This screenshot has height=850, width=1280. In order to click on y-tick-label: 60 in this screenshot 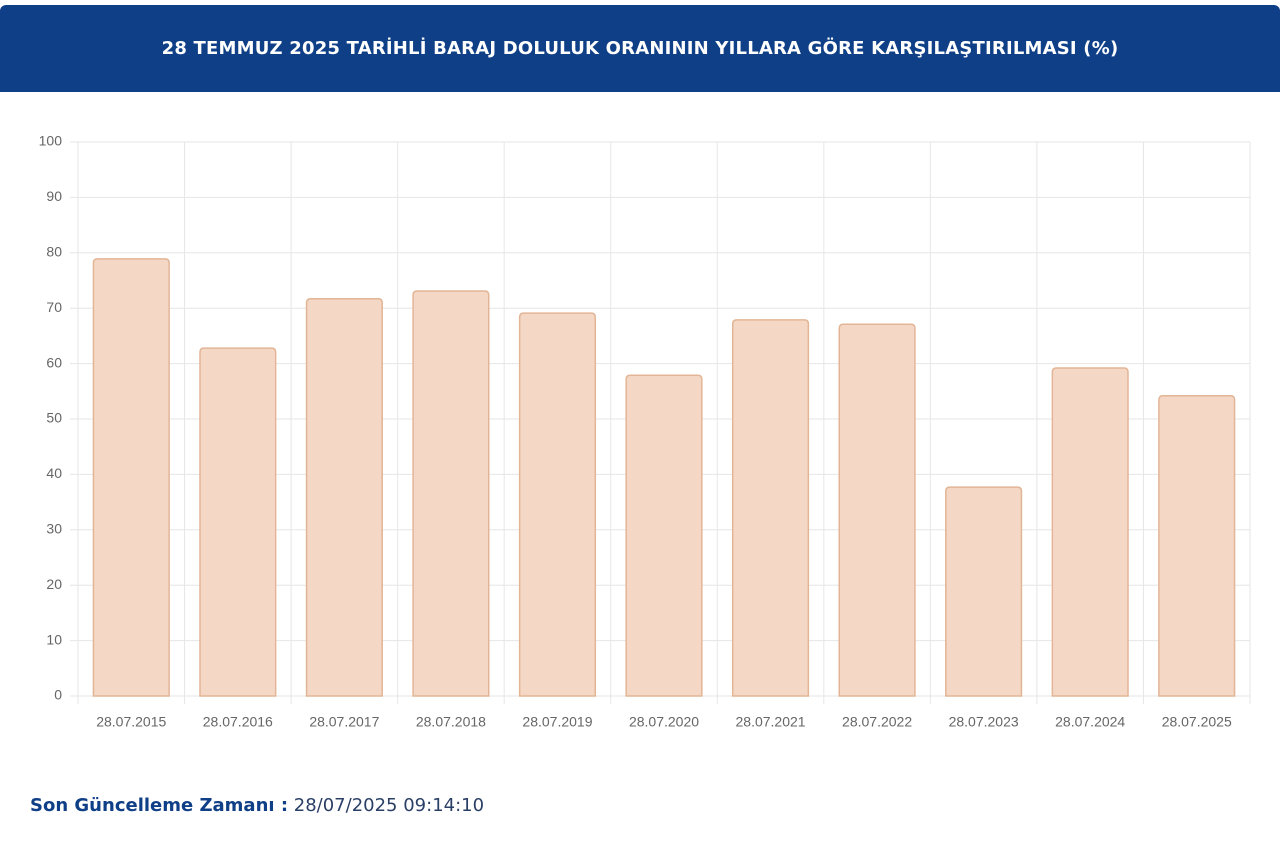, I will do `click(54, 362)`.